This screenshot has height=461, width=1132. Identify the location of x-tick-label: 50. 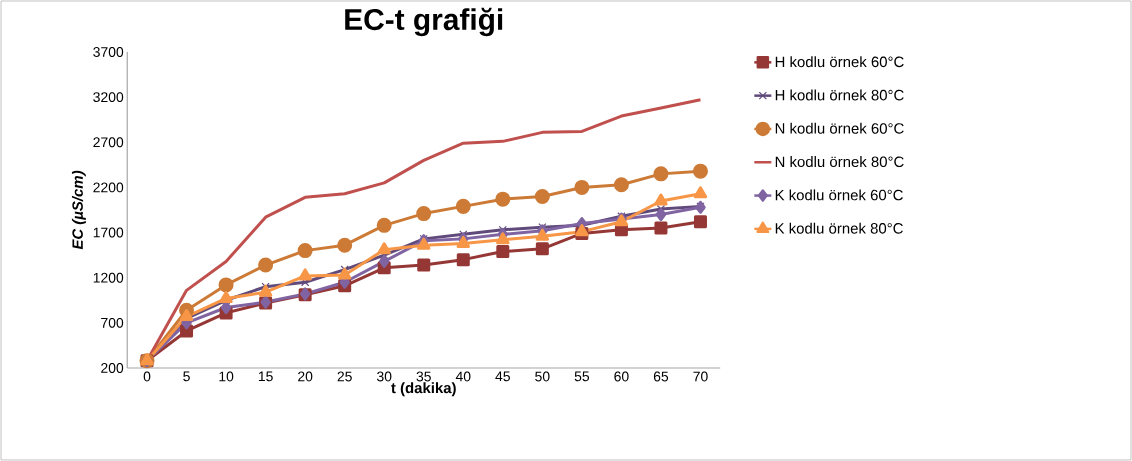
(542, 376).